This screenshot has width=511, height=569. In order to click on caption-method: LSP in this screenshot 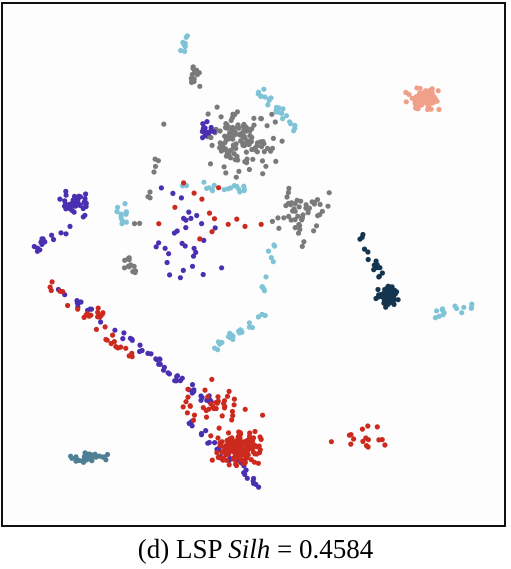, I will do `click(198, 549)`.